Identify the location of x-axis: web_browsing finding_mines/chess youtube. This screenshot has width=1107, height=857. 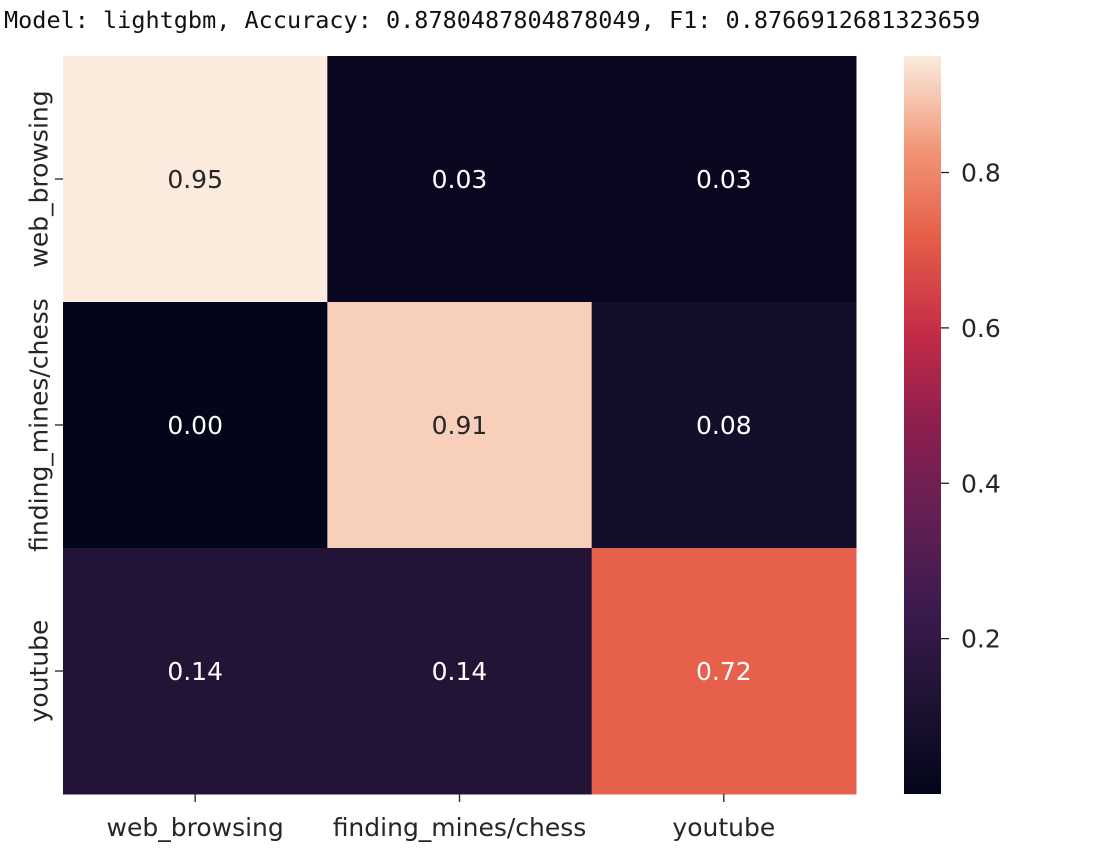
(441, 818).